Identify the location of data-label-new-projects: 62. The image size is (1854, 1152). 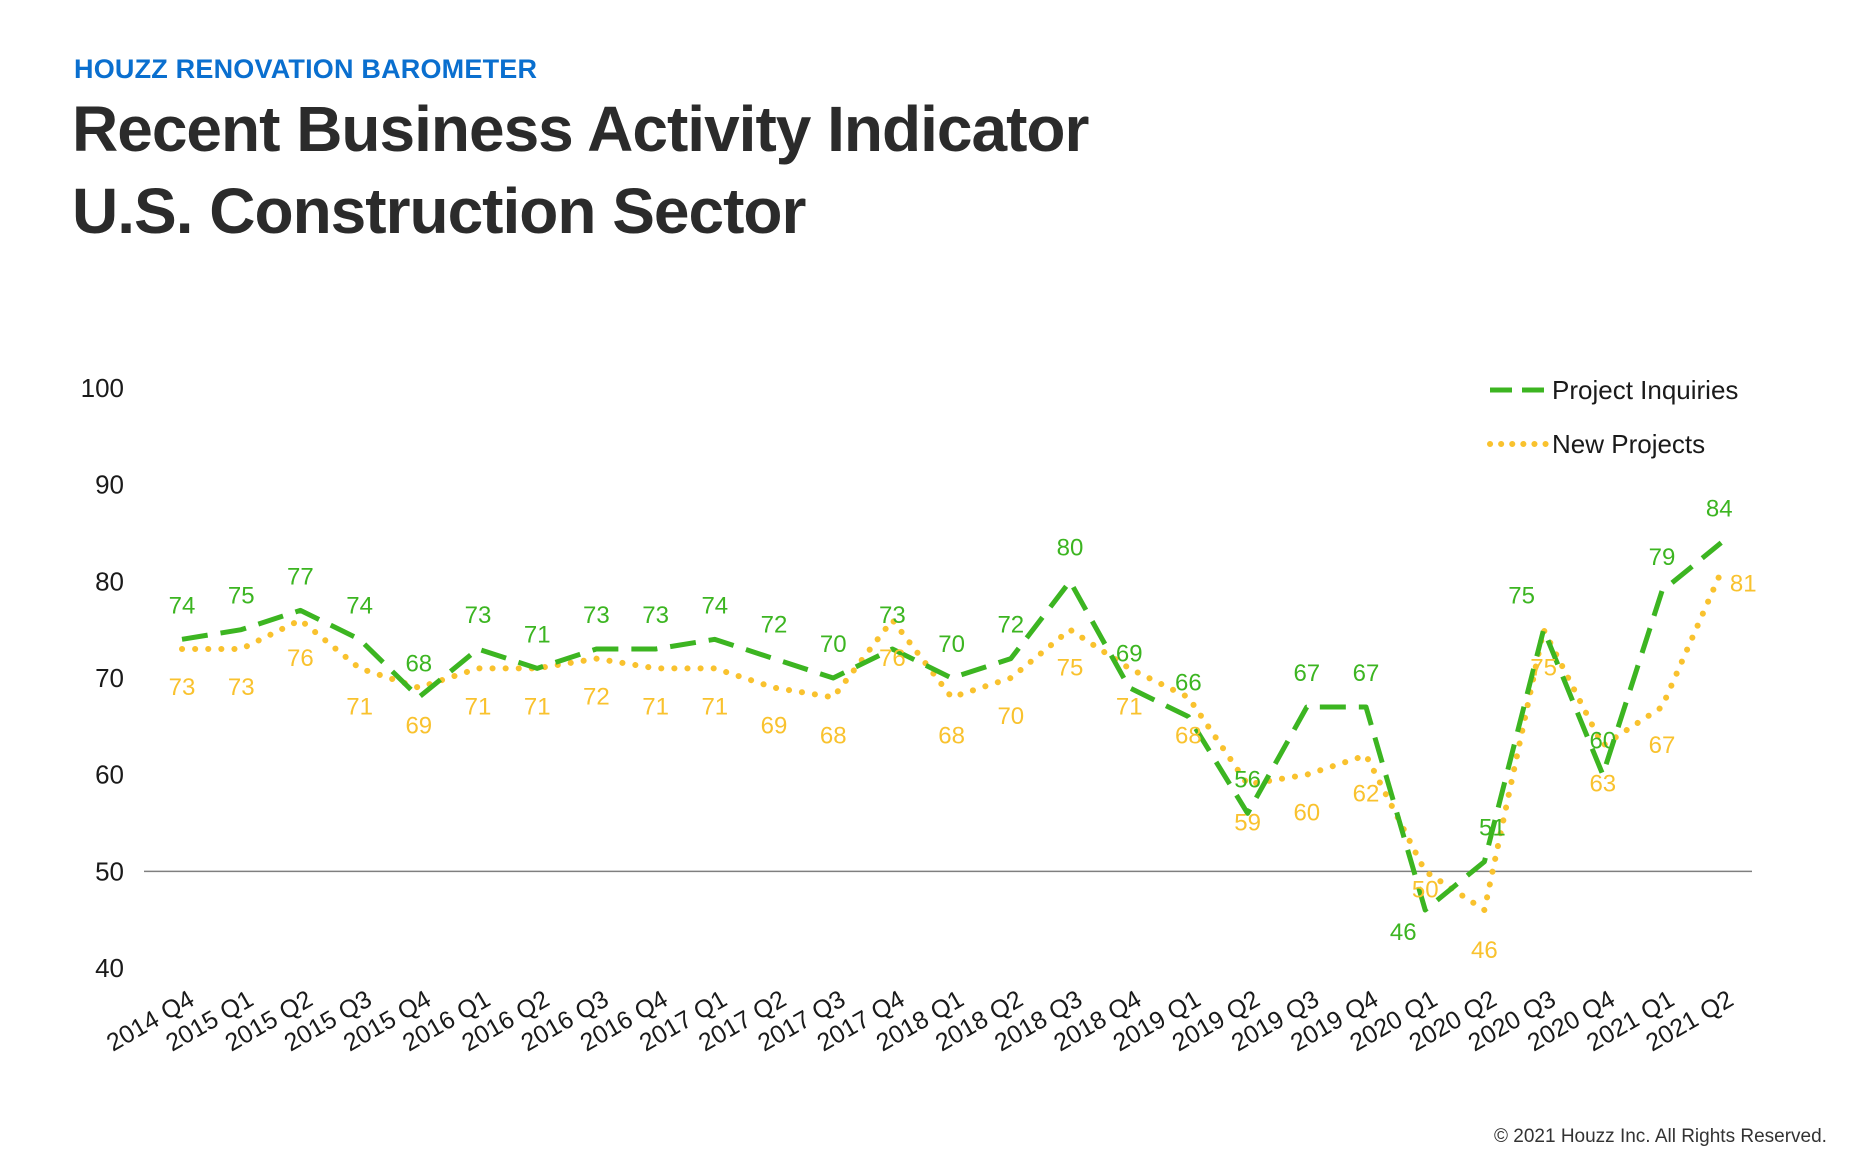
(1366, 793).